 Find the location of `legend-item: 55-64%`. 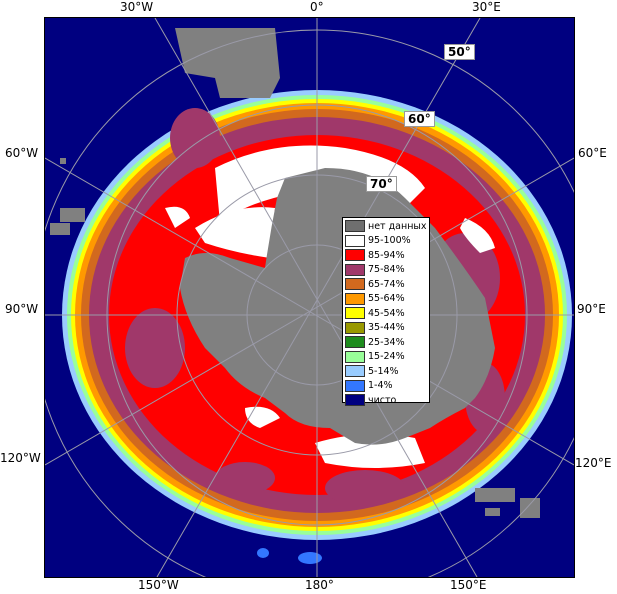

legend-item: 55-64% is located at coordinates (386, 299).